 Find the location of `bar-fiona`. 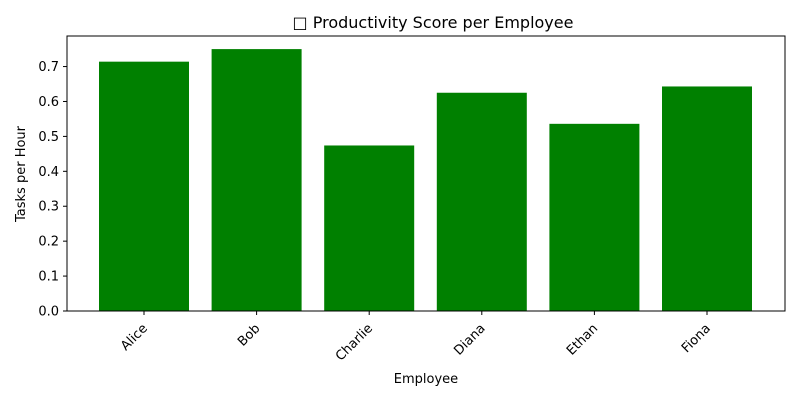

bar-fiona is located at coordinates (707, 198).